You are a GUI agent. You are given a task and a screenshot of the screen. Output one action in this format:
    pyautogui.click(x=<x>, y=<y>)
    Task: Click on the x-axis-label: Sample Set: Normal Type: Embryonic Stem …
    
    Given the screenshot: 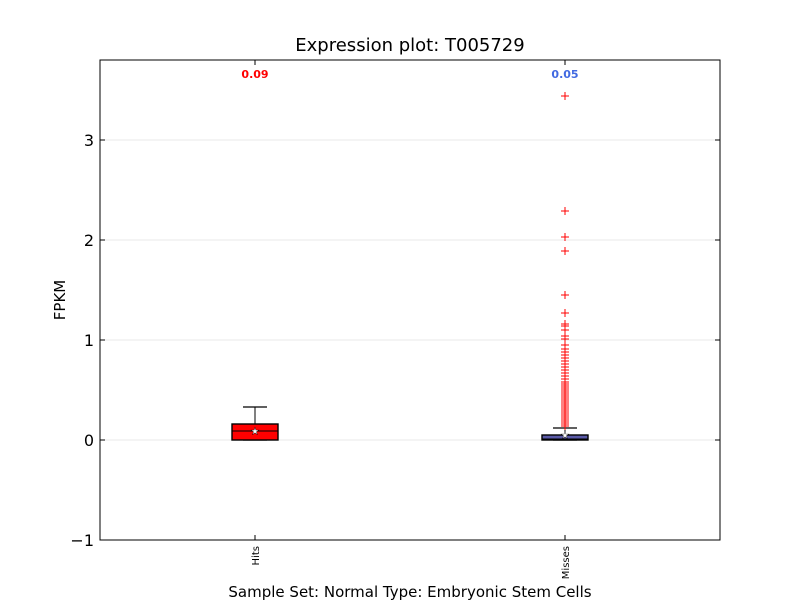 What is the action you would take?
    pyautogui.click(x=410, y=592)
    